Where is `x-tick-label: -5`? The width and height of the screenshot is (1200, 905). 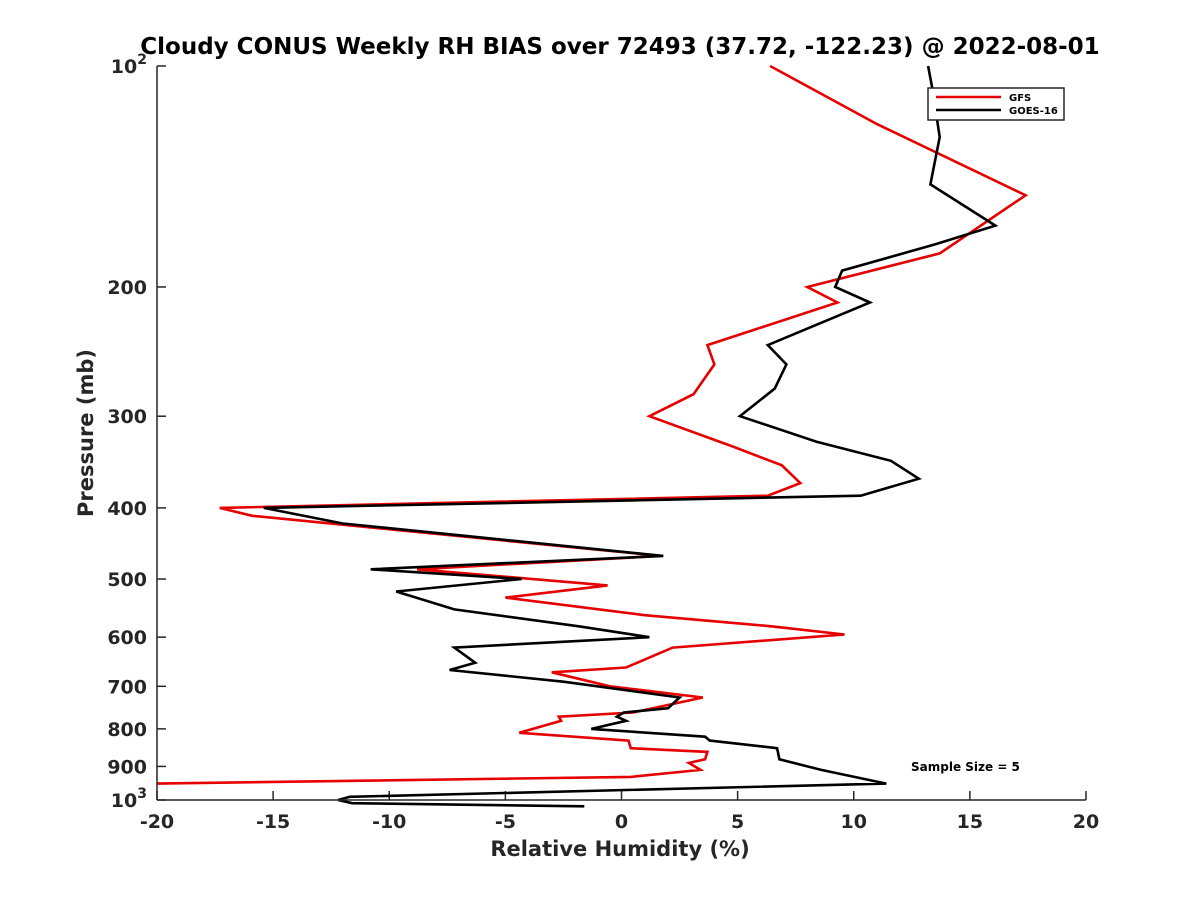
x-tick-label: -5 is located at coordinates (505, 822).